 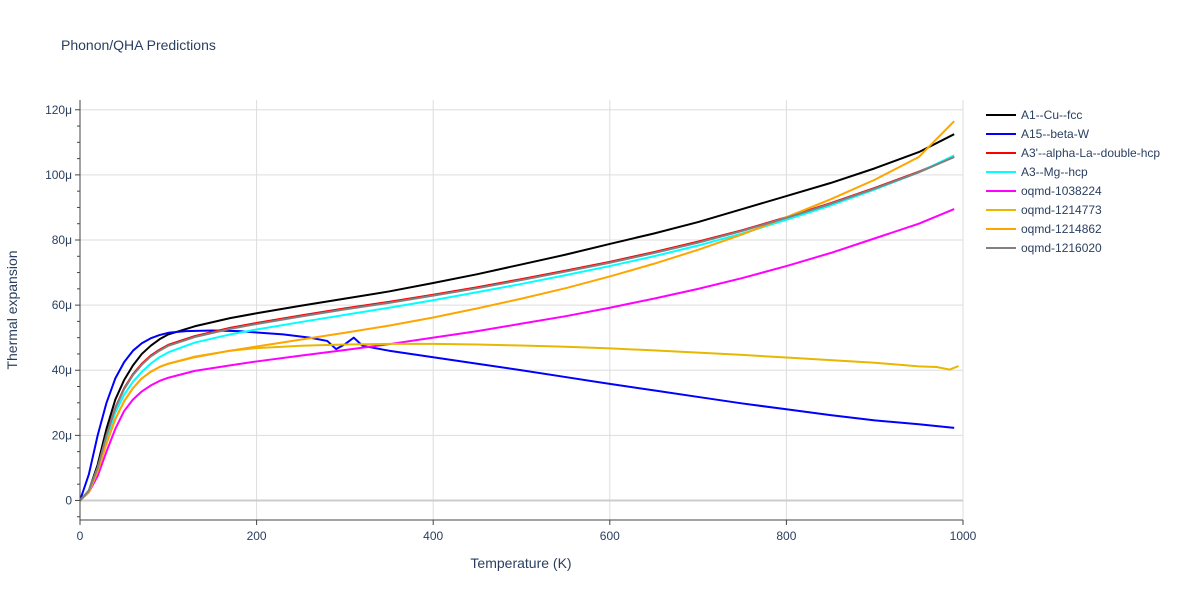 I want to click on y-tick-label: 100μ, so click(x=58, y=175).